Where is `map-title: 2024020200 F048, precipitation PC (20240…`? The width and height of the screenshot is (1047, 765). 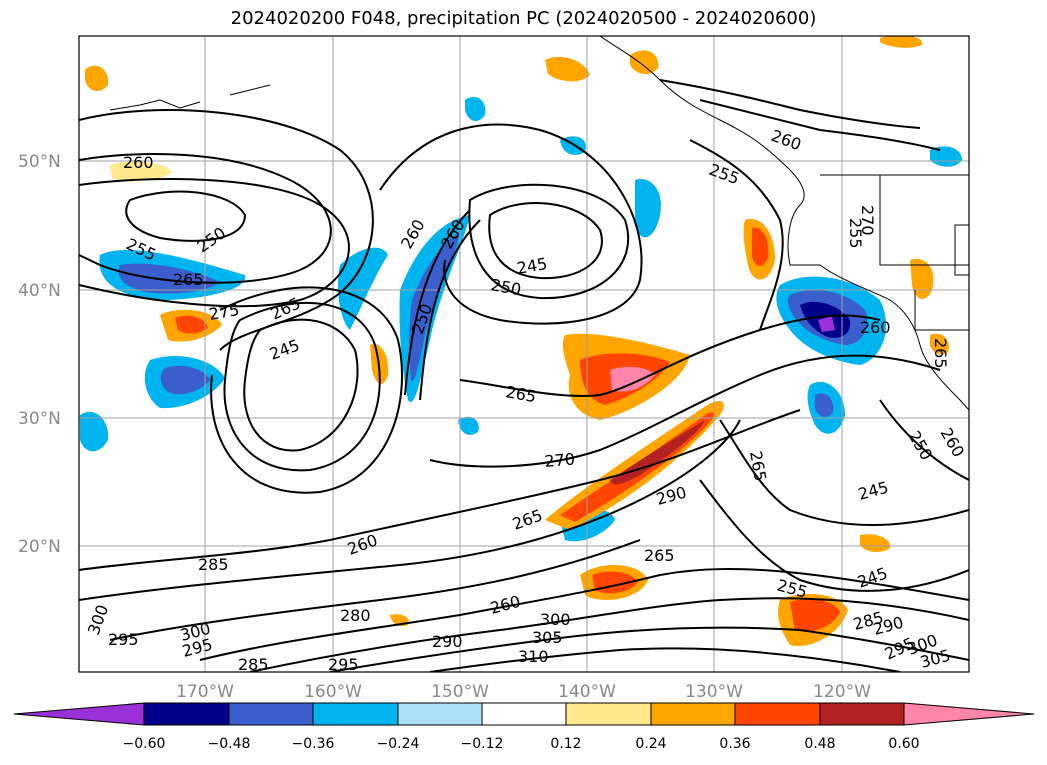 map-title: 2024020200 F048, precipitation PC (20240… is located at coordinates (523, 18).